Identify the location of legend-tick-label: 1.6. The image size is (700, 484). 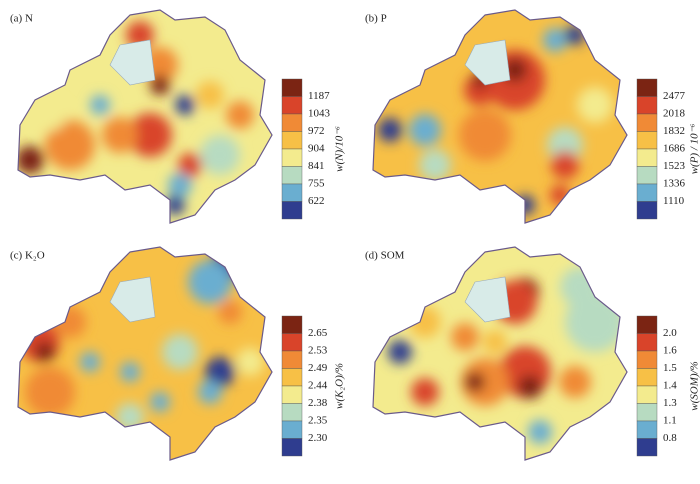
(670, 351).